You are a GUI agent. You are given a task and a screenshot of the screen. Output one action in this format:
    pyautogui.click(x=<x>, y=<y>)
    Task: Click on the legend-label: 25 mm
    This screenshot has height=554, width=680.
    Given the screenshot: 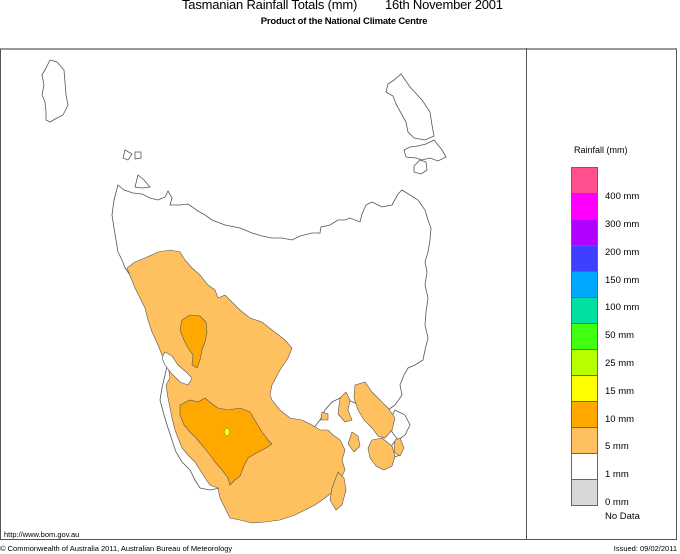 What is the action you would take?
    pyautogui.click(x=620, y=363)
    